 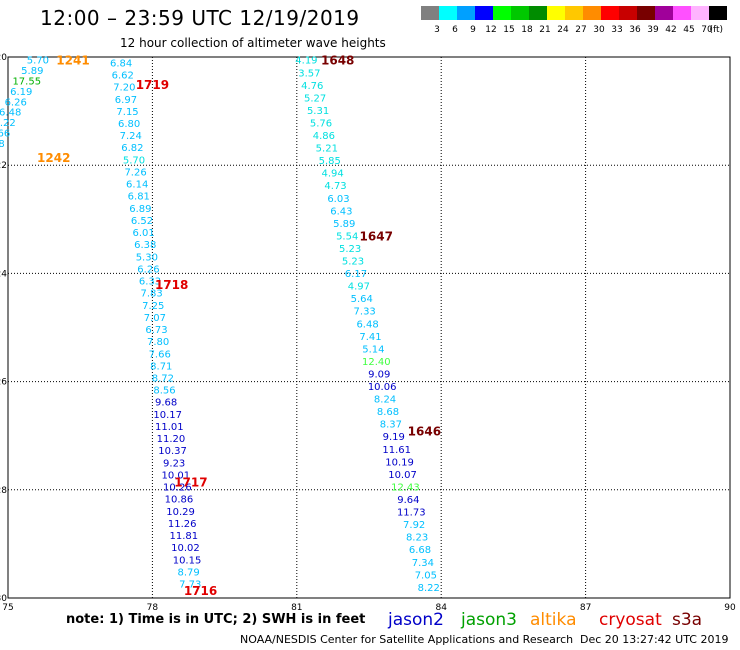 What do you see at coordinates (455, 30) in the screenshot?
I see `legend-label: 6` at bounding box center [455, 30].